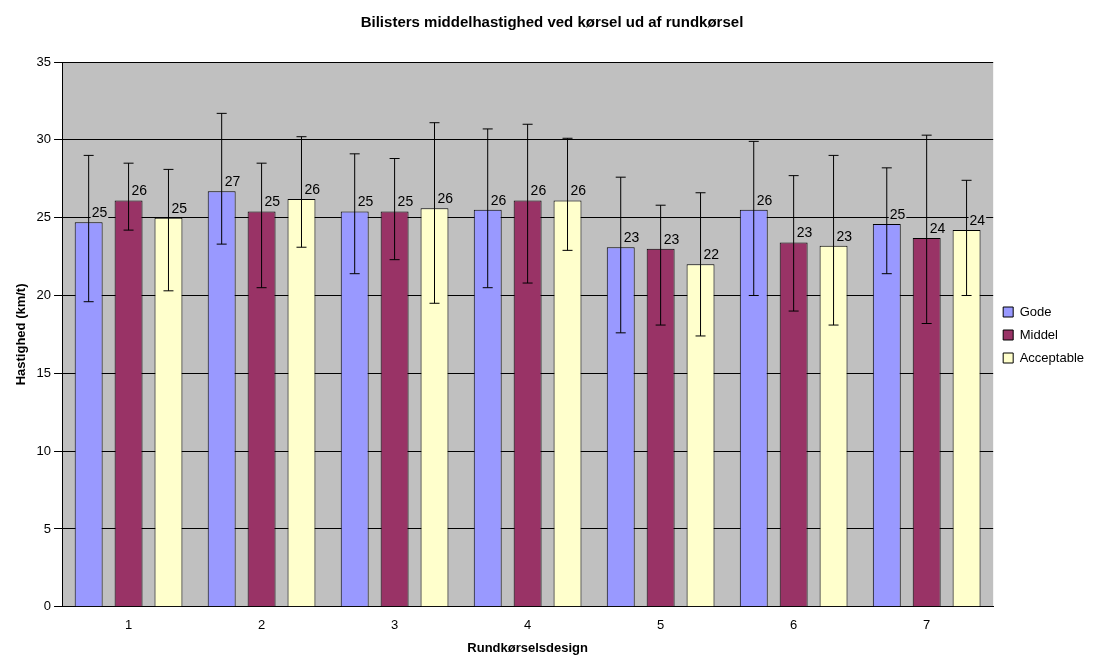 This screenshot has height=664, width=1094. Describe the element at coordinates (527, 647) in the screenshot. I see `x-axis-title: Rundkørselsdesign` at that location.